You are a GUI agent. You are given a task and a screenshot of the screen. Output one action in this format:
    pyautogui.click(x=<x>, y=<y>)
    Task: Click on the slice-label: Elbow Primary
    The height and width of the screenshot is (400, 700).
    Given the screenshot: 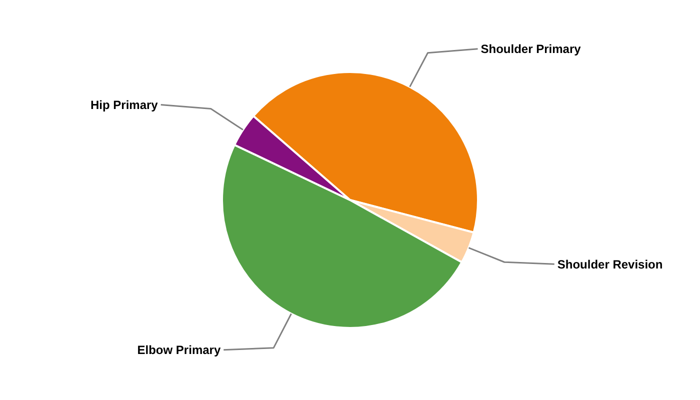 What is the action you would take?
    pyautogui.click(x=179, y=350)
    